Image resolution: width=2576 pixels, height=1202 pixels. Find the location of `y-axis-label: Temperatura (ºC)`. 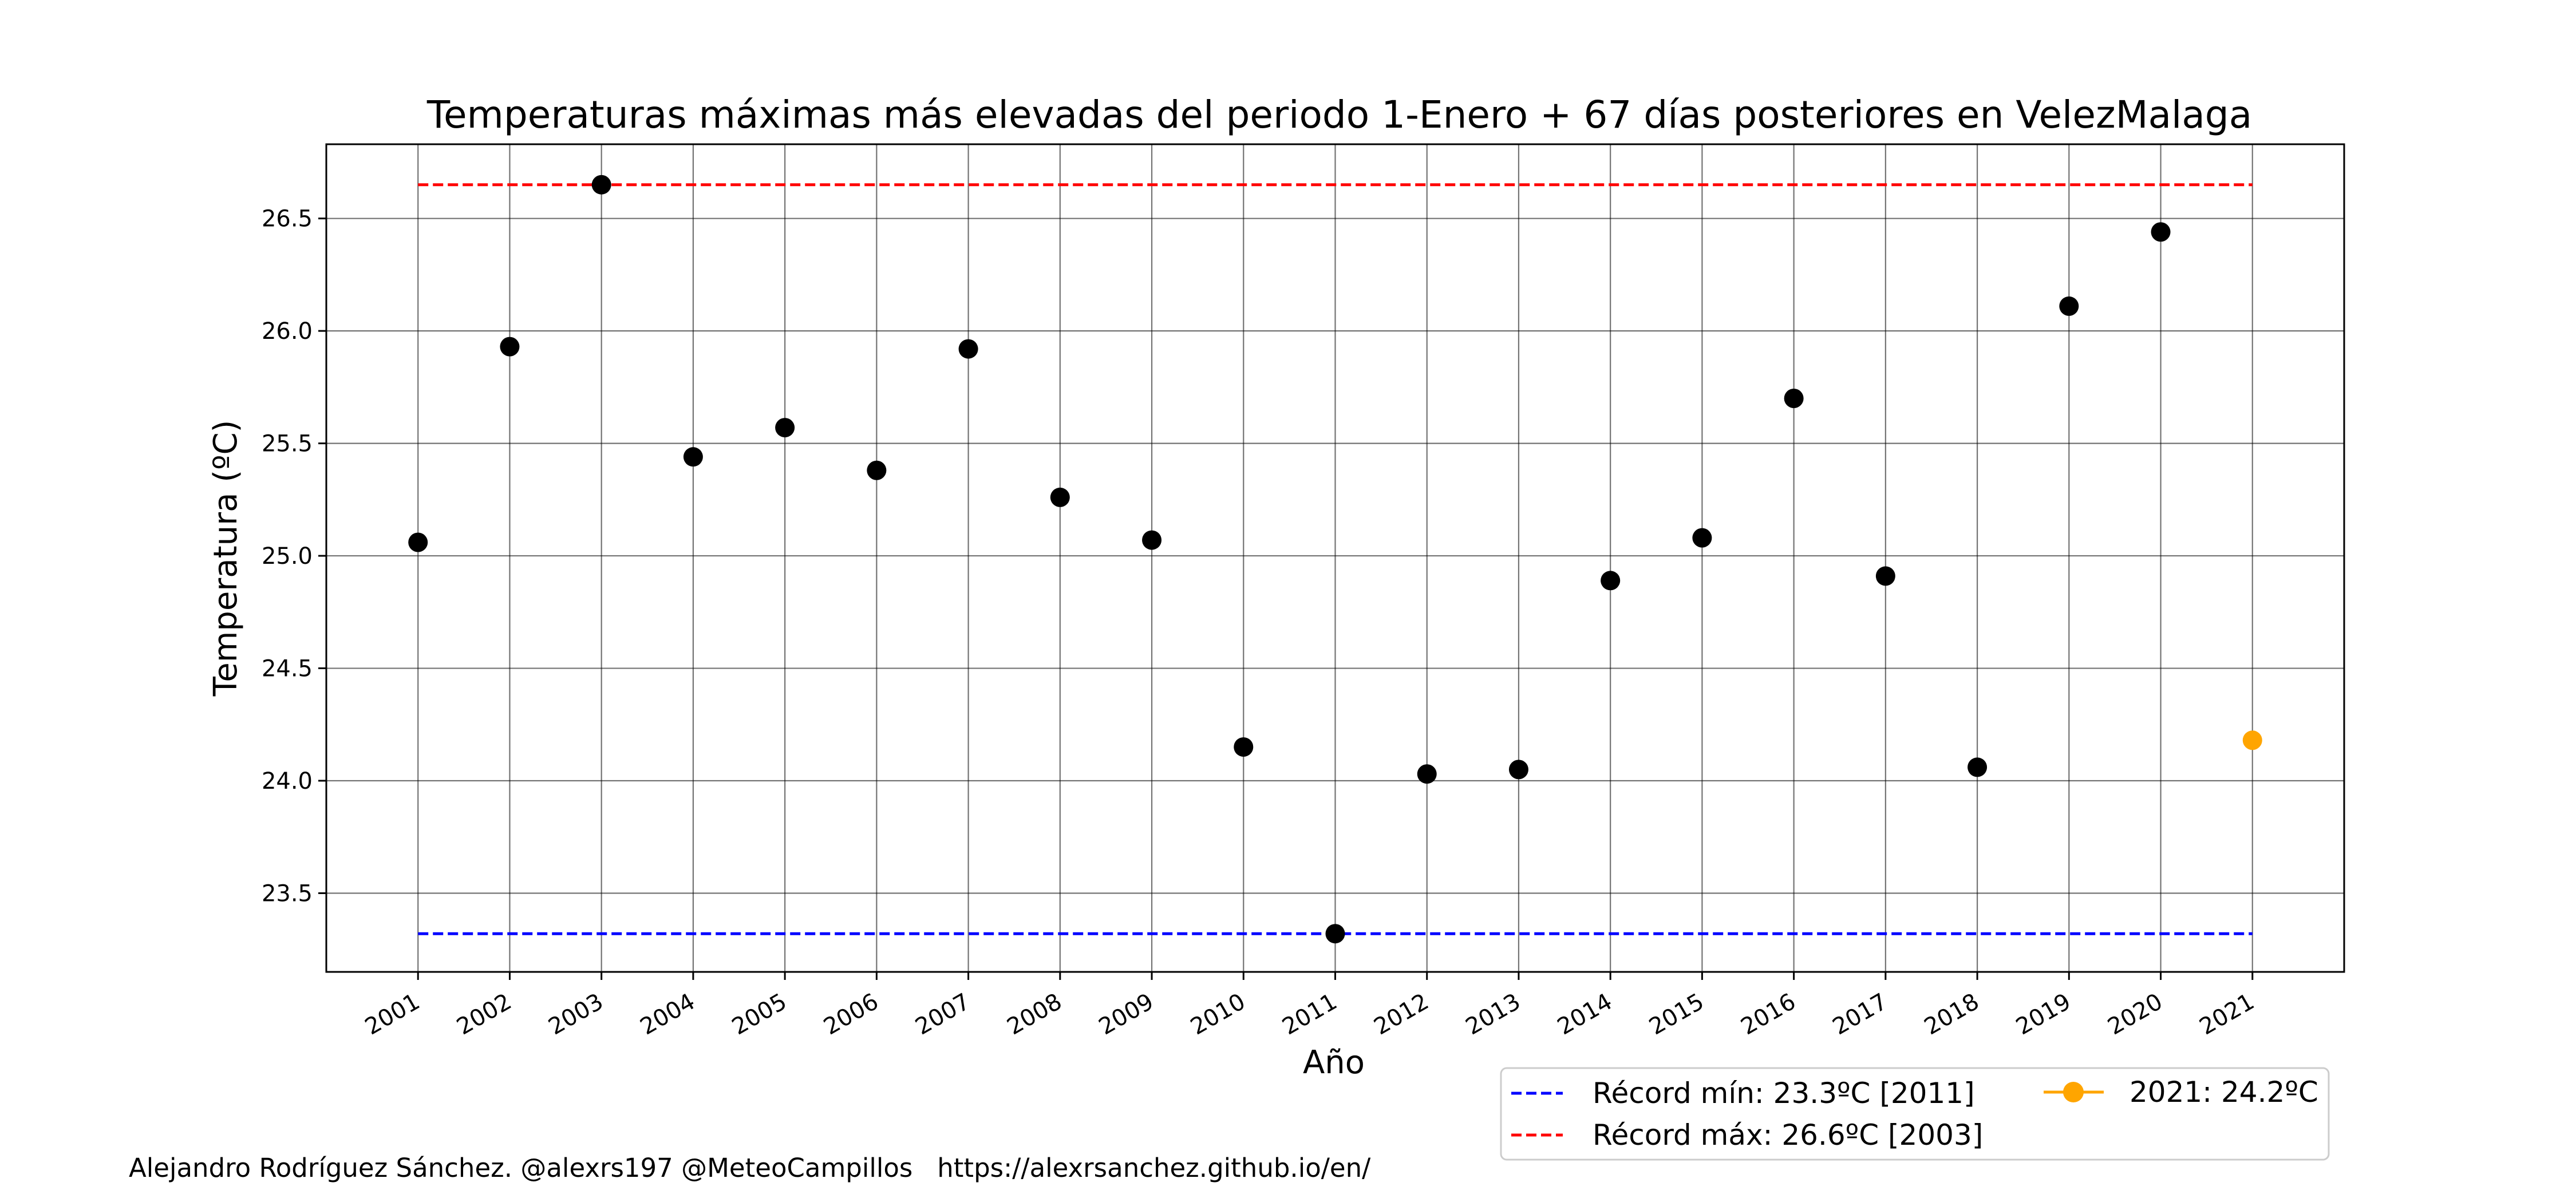

y-axis-label: Temperatura (ºC) is located at coordinates (225, 559).